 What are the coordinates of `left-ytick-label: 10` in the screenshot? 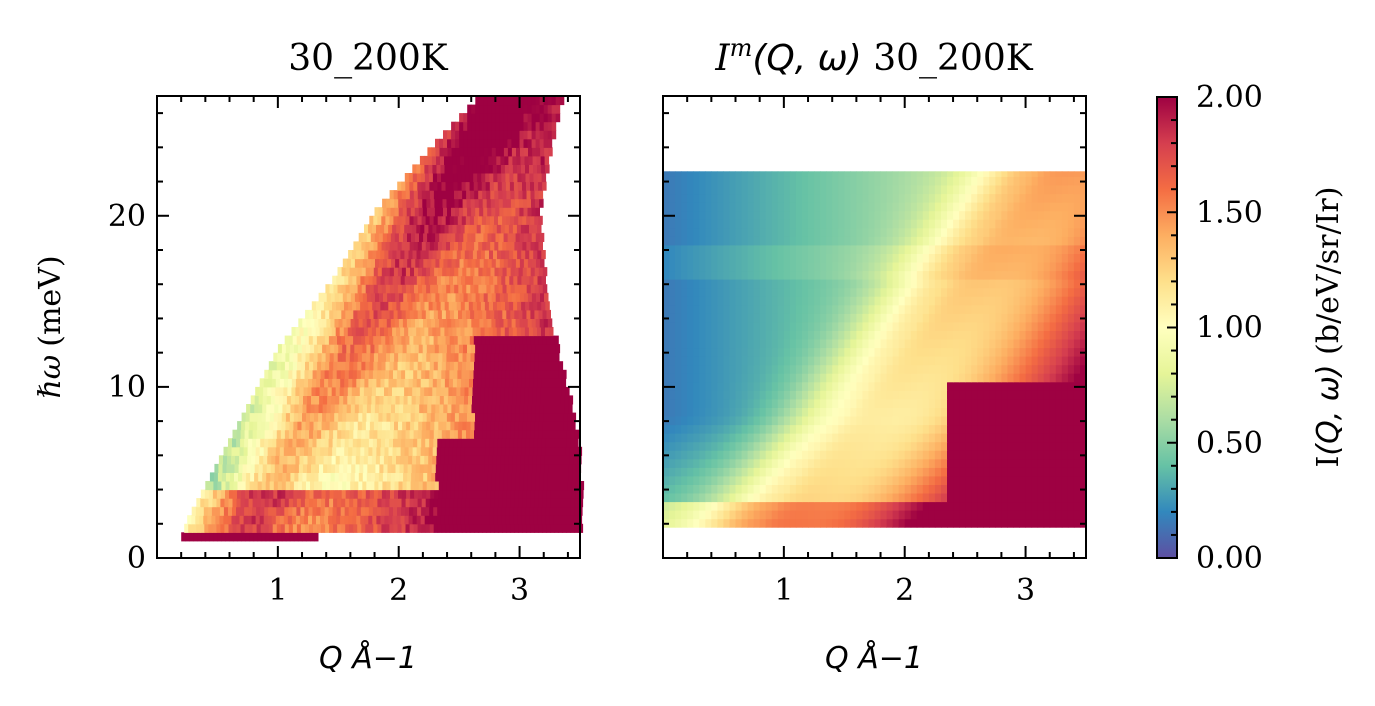 It's located at (127, 387).